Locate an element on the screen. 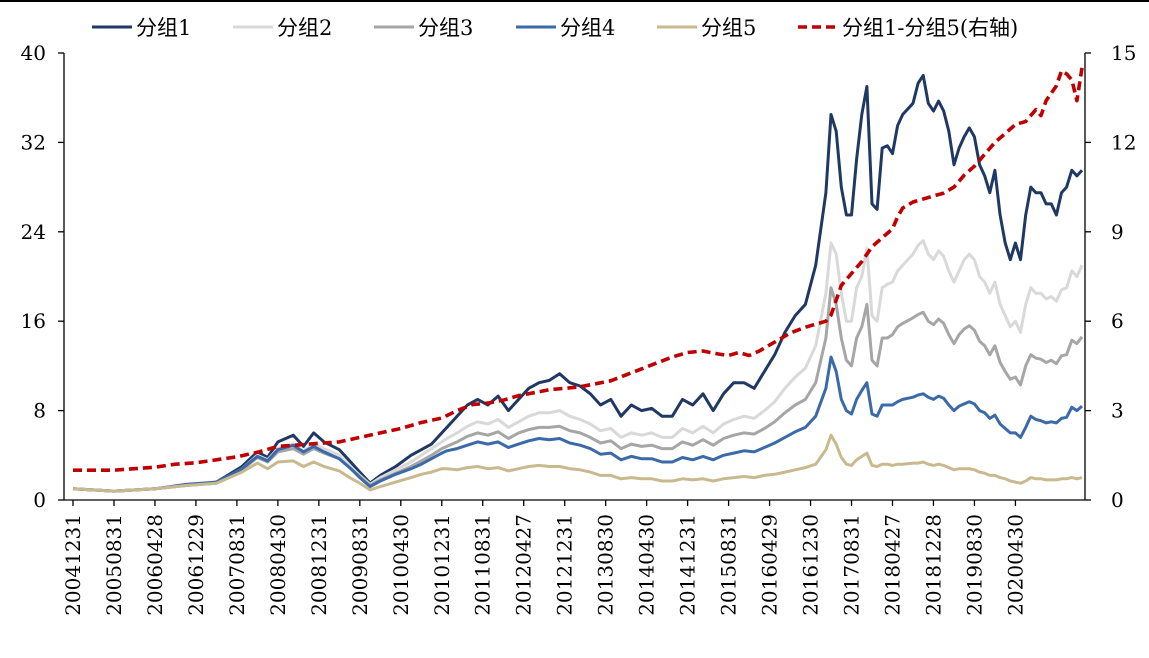 Image resolution: width=1149 pixels, height=658 pixels. x-tick-label: 20180427 is located at coordinates (892, 565).